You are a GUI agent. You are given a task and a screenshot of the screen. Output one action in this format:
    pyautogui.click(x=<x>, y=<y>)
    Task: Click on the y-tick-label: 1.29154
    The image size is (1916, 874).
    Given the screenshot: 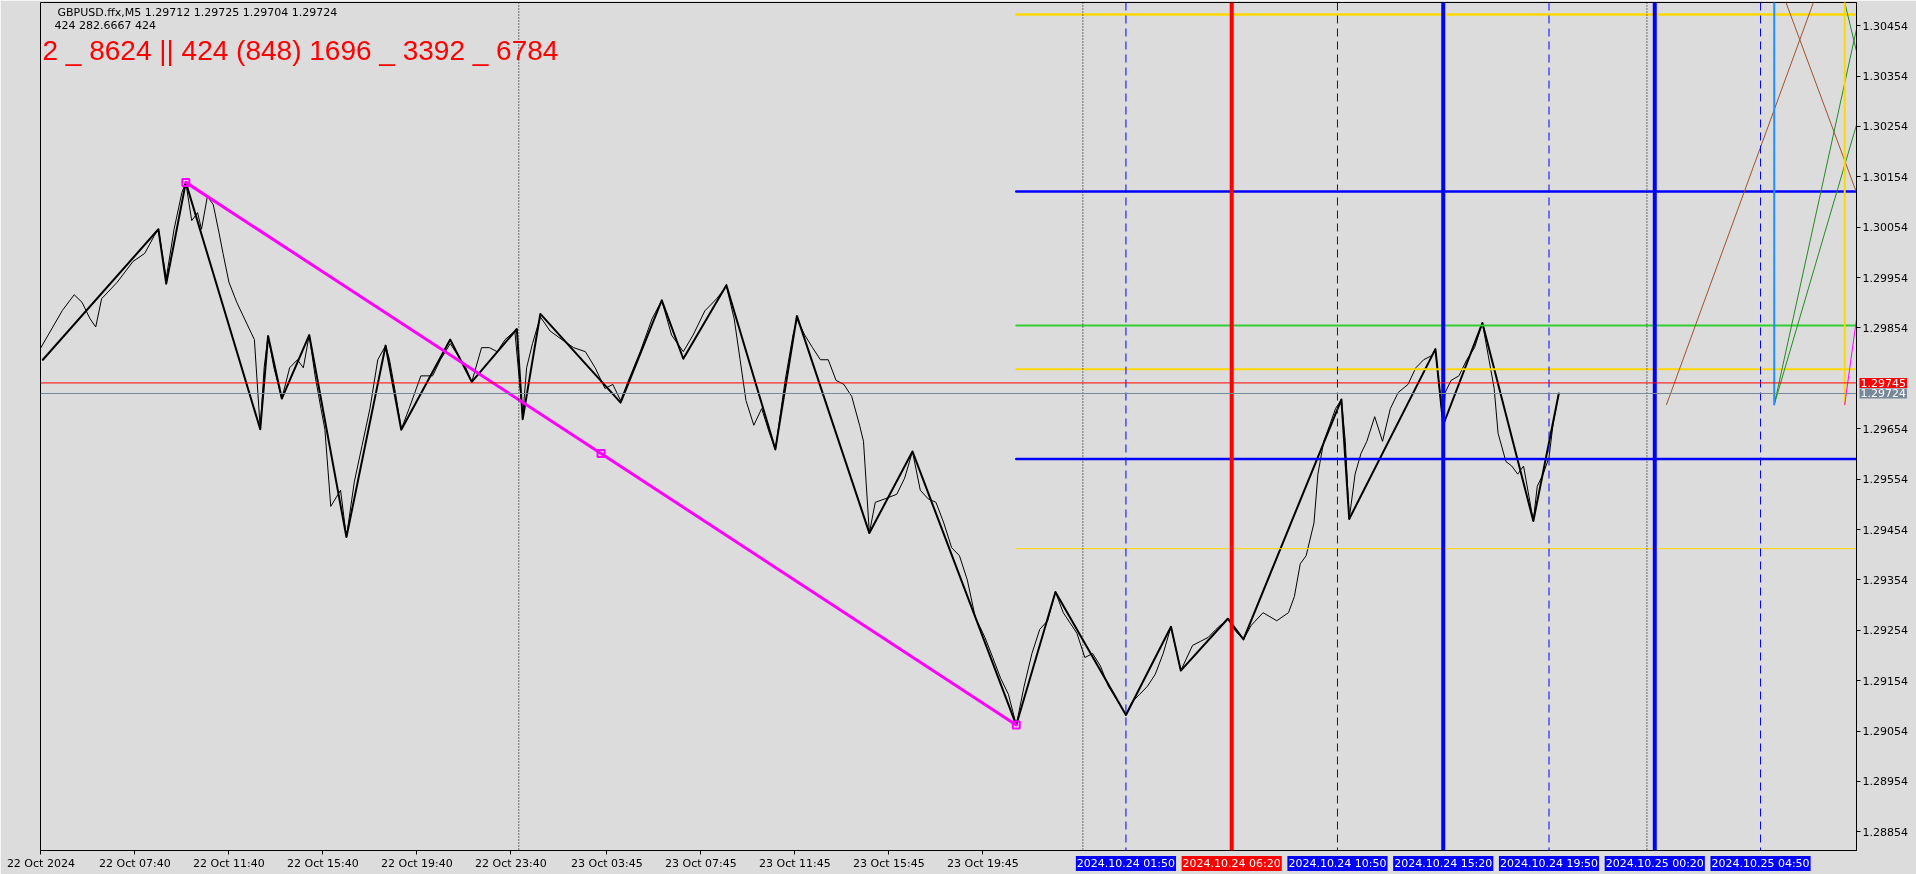 What is the action you would take?
    pyautogui.click(x=1885, y=681)
    